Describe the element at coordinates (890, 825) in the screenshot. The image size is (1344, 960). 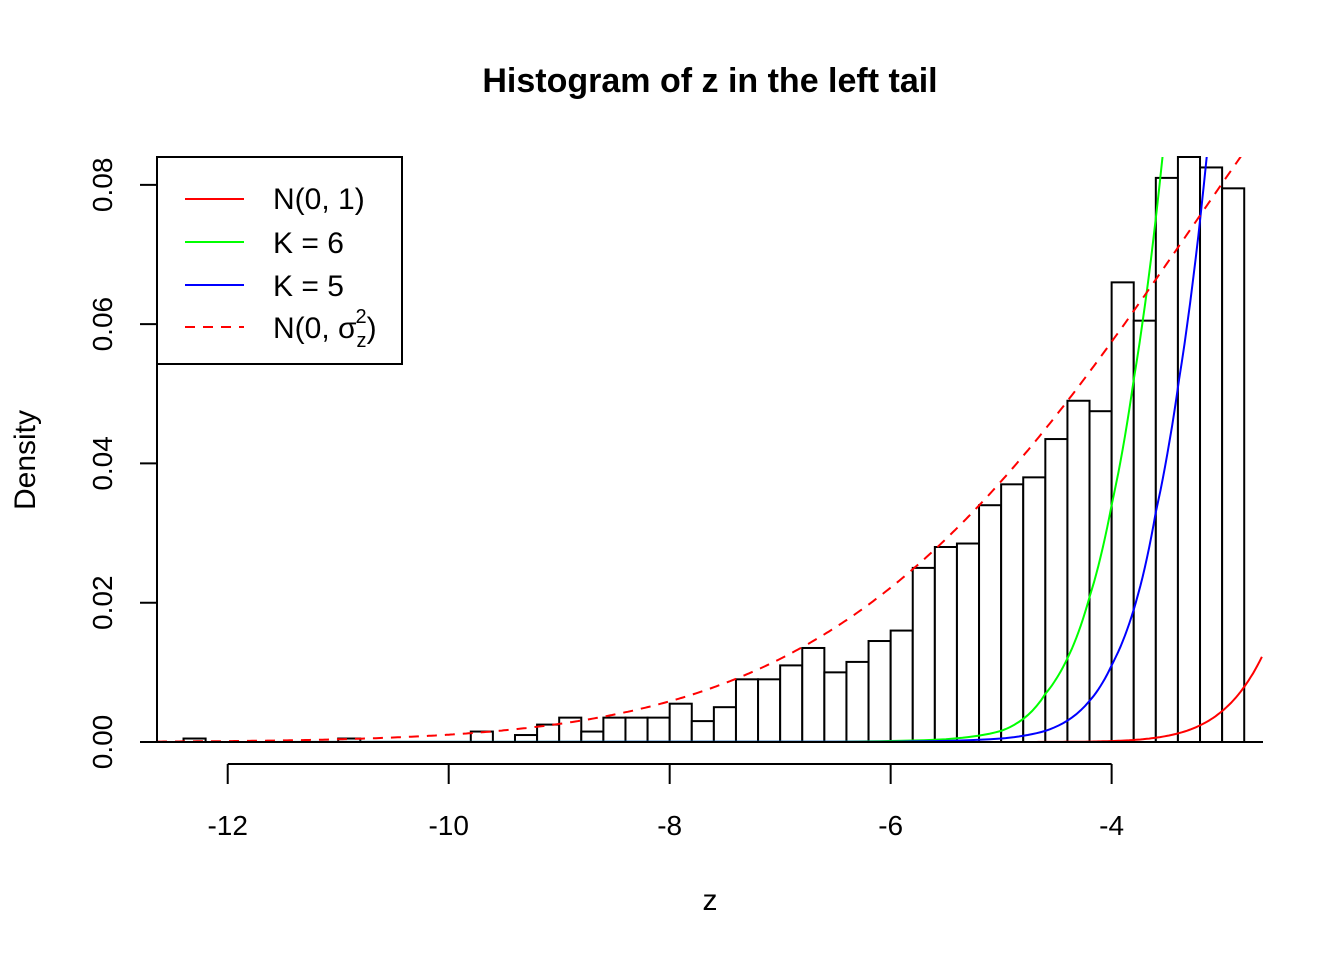
I see `x-tick-label: -6` at that location.